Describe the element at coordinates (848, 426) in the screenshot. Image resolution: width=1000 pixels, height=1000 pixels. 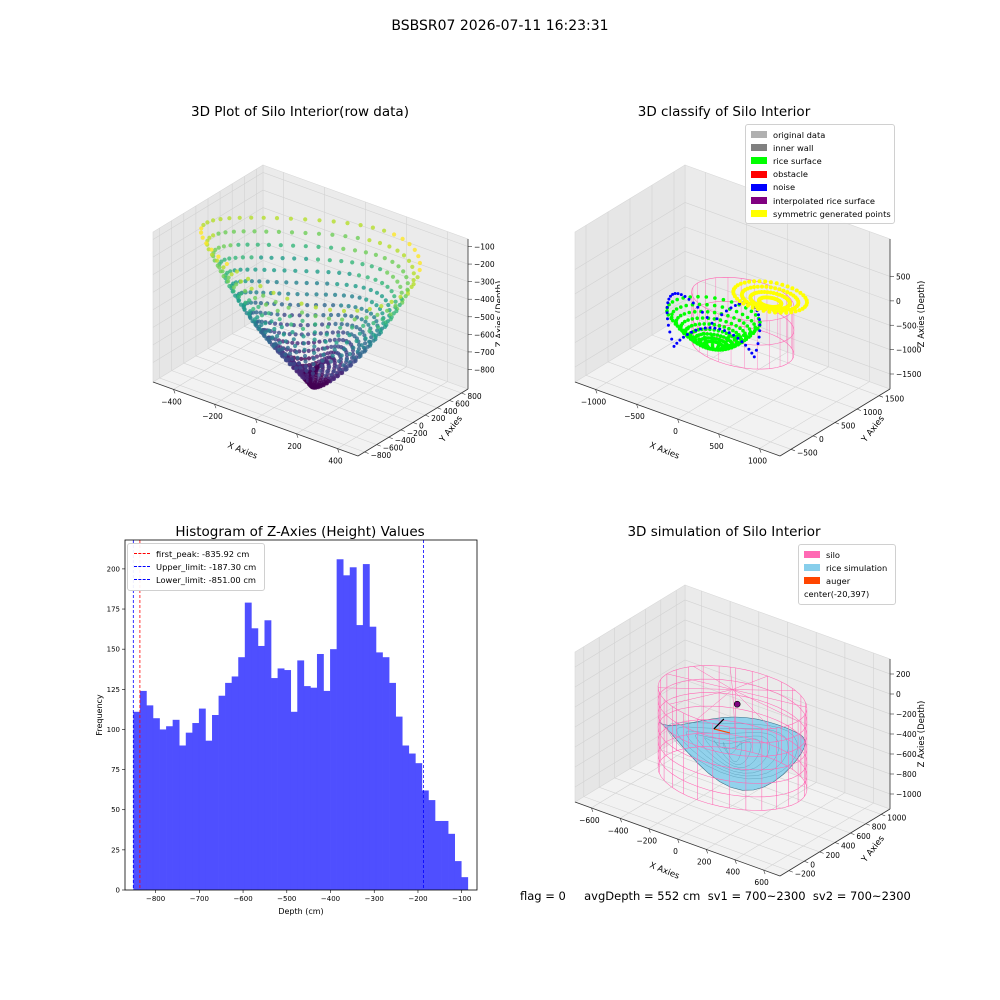
I see `y-tick-label: 500` at that location.